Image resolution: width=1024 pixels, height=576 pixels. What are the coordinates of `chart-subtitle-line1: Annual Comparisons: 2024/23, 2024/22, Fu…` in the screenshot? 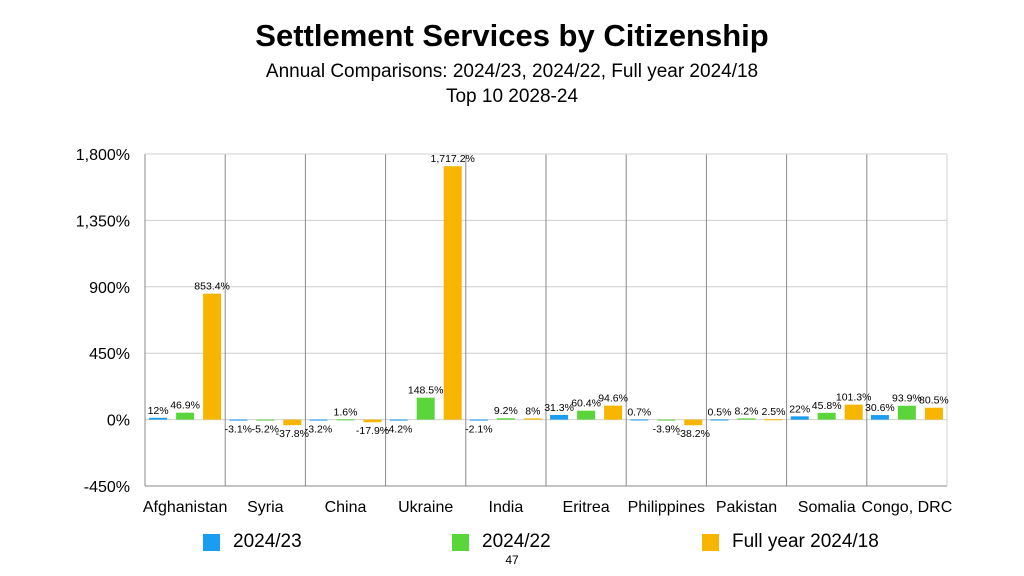 It's located at (512, 71).